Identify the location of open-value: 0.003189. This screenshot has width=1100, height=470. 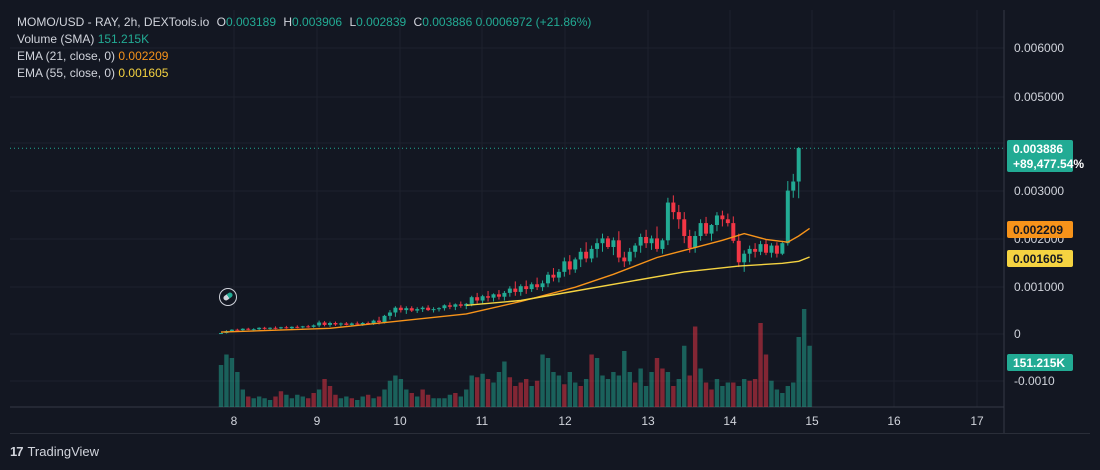
(251, 22).